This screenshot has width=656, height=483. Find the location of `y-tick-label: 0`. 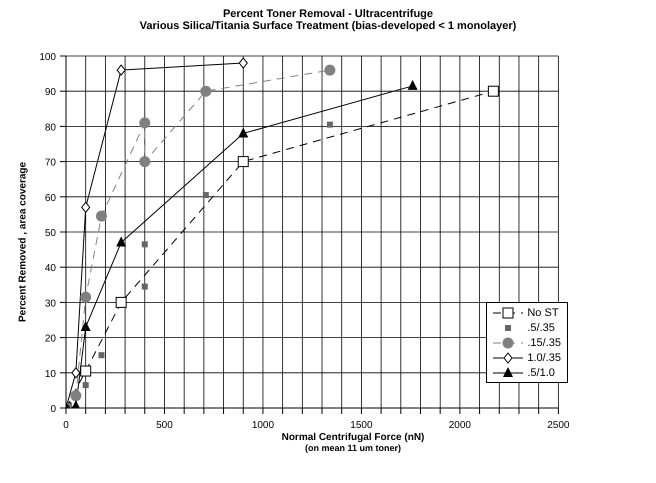

y-tick-label: 0 is located at coordinates (53, 409).